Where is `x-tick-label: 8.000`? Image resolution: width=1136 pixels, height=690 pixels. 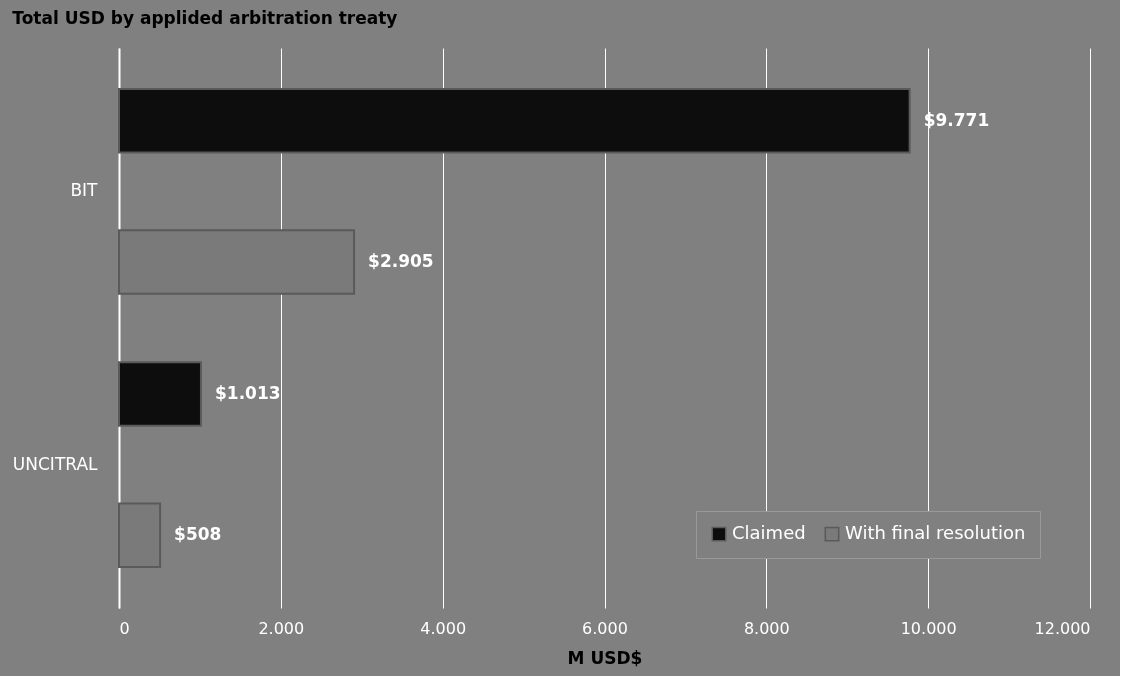 x-tick-label: 8.000 is located at coordinates (766, 628).